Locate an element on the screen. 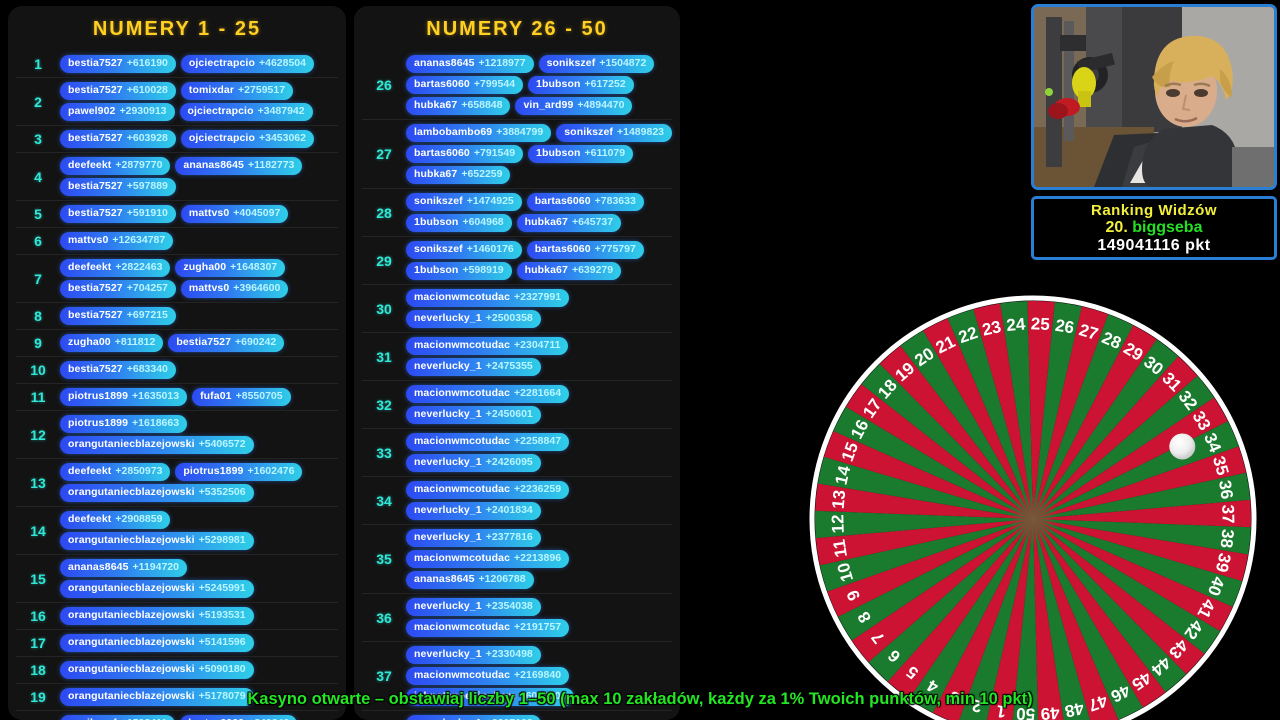 This screenshot has width=1280, height=720. bet-amount: +1598411 is located at coordinates (144, 718).